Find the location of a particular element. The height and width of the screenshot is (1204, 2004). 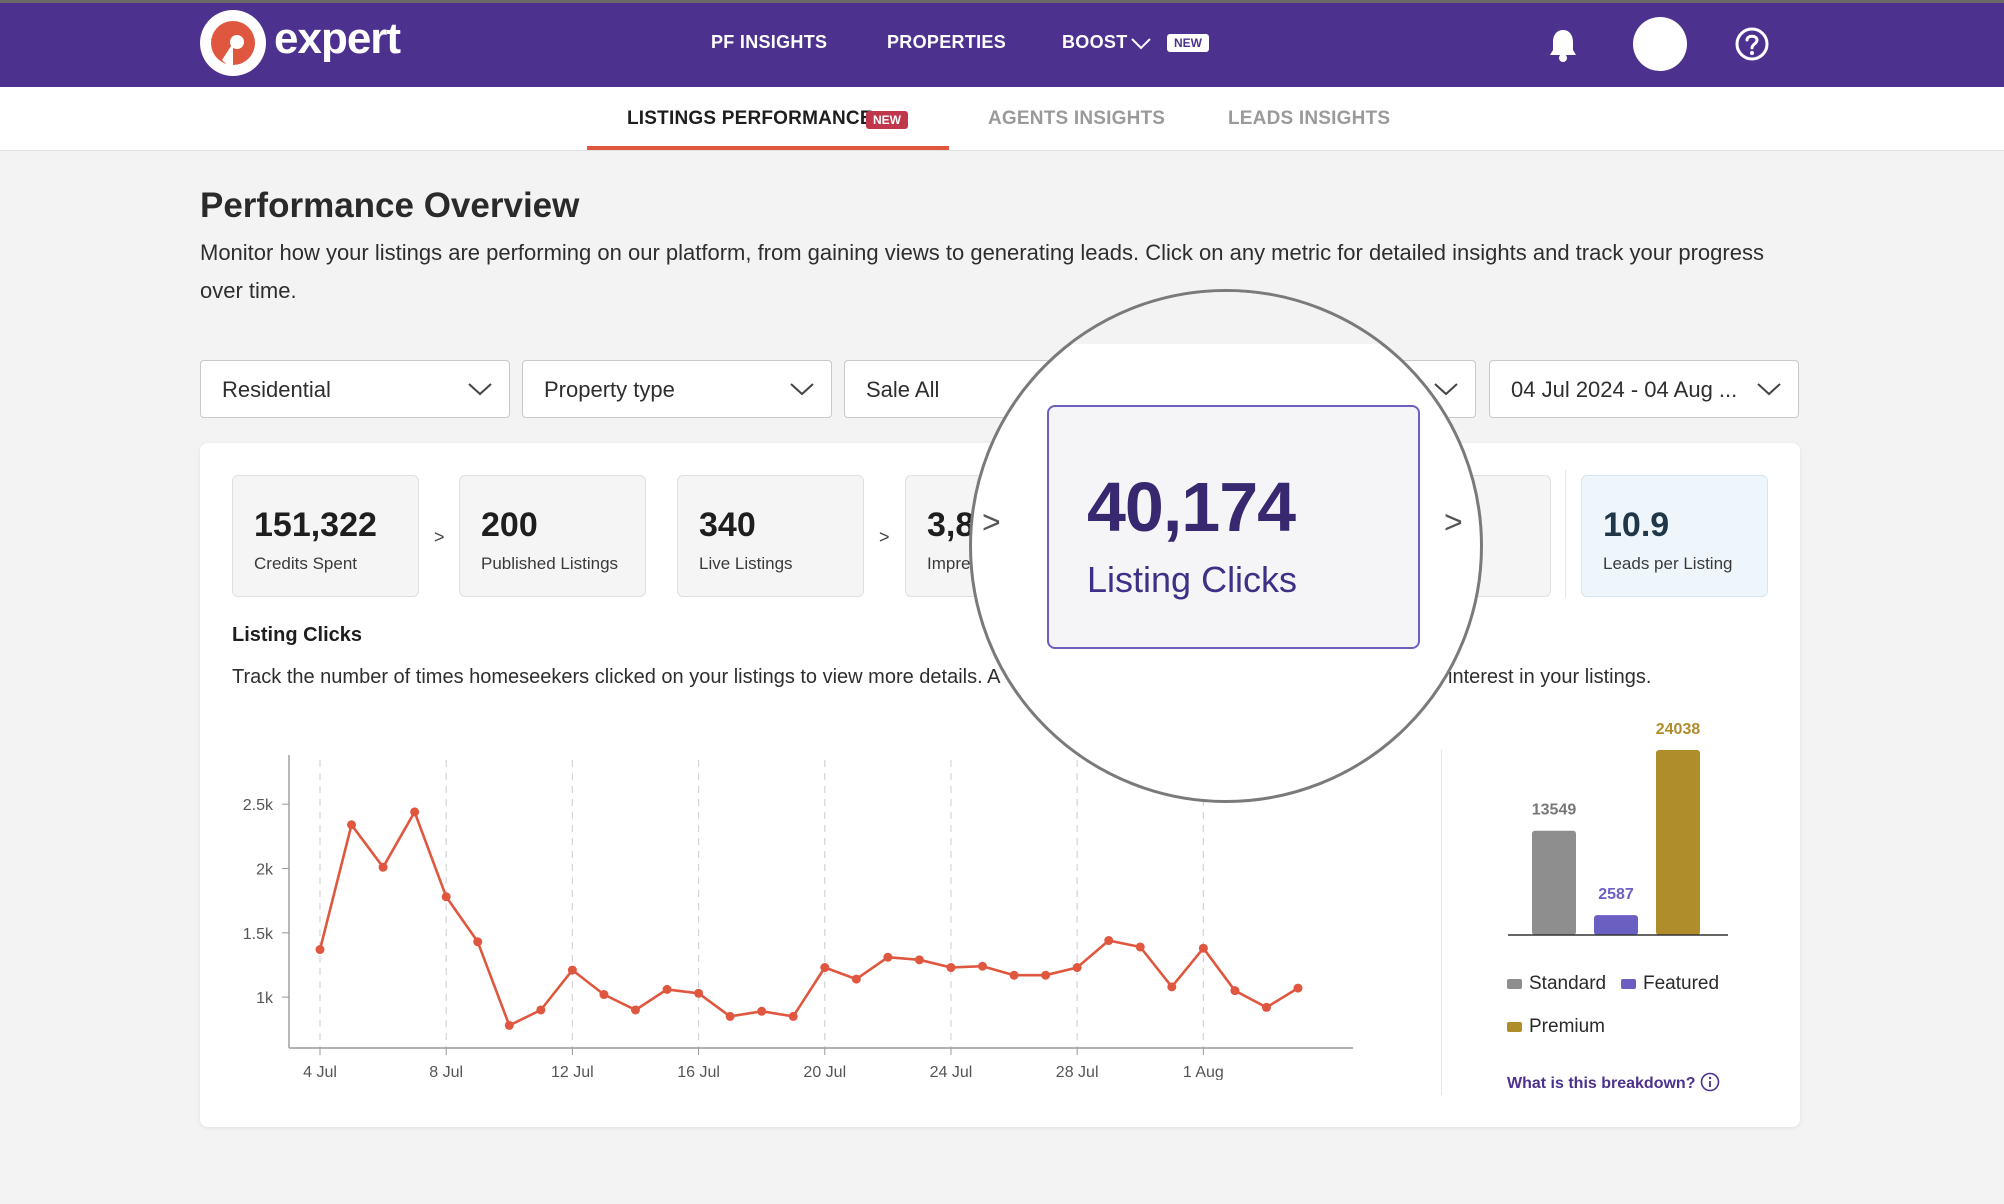

metric-credits-spent: 151,322 Credits Spent is located at coordinates (325, 536).